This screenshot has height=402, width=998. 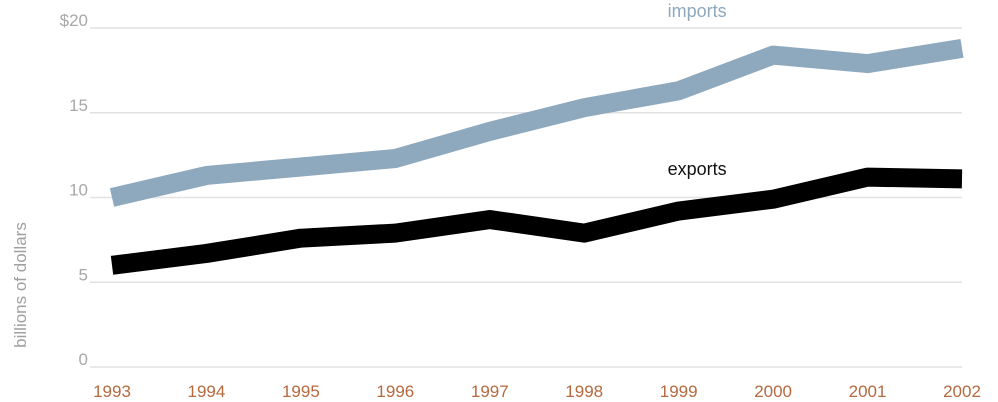 What do you see at coordinates (301, 391) in the screenshot?
I see `x-tick-label: 1995` at bounding box center [301, 391].